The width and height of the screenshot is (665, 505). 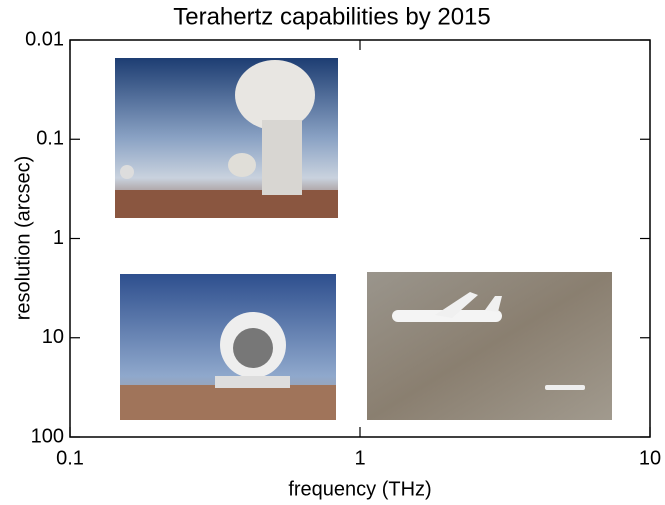 I want to click on photo-ccat, so click(x=228, y=347).